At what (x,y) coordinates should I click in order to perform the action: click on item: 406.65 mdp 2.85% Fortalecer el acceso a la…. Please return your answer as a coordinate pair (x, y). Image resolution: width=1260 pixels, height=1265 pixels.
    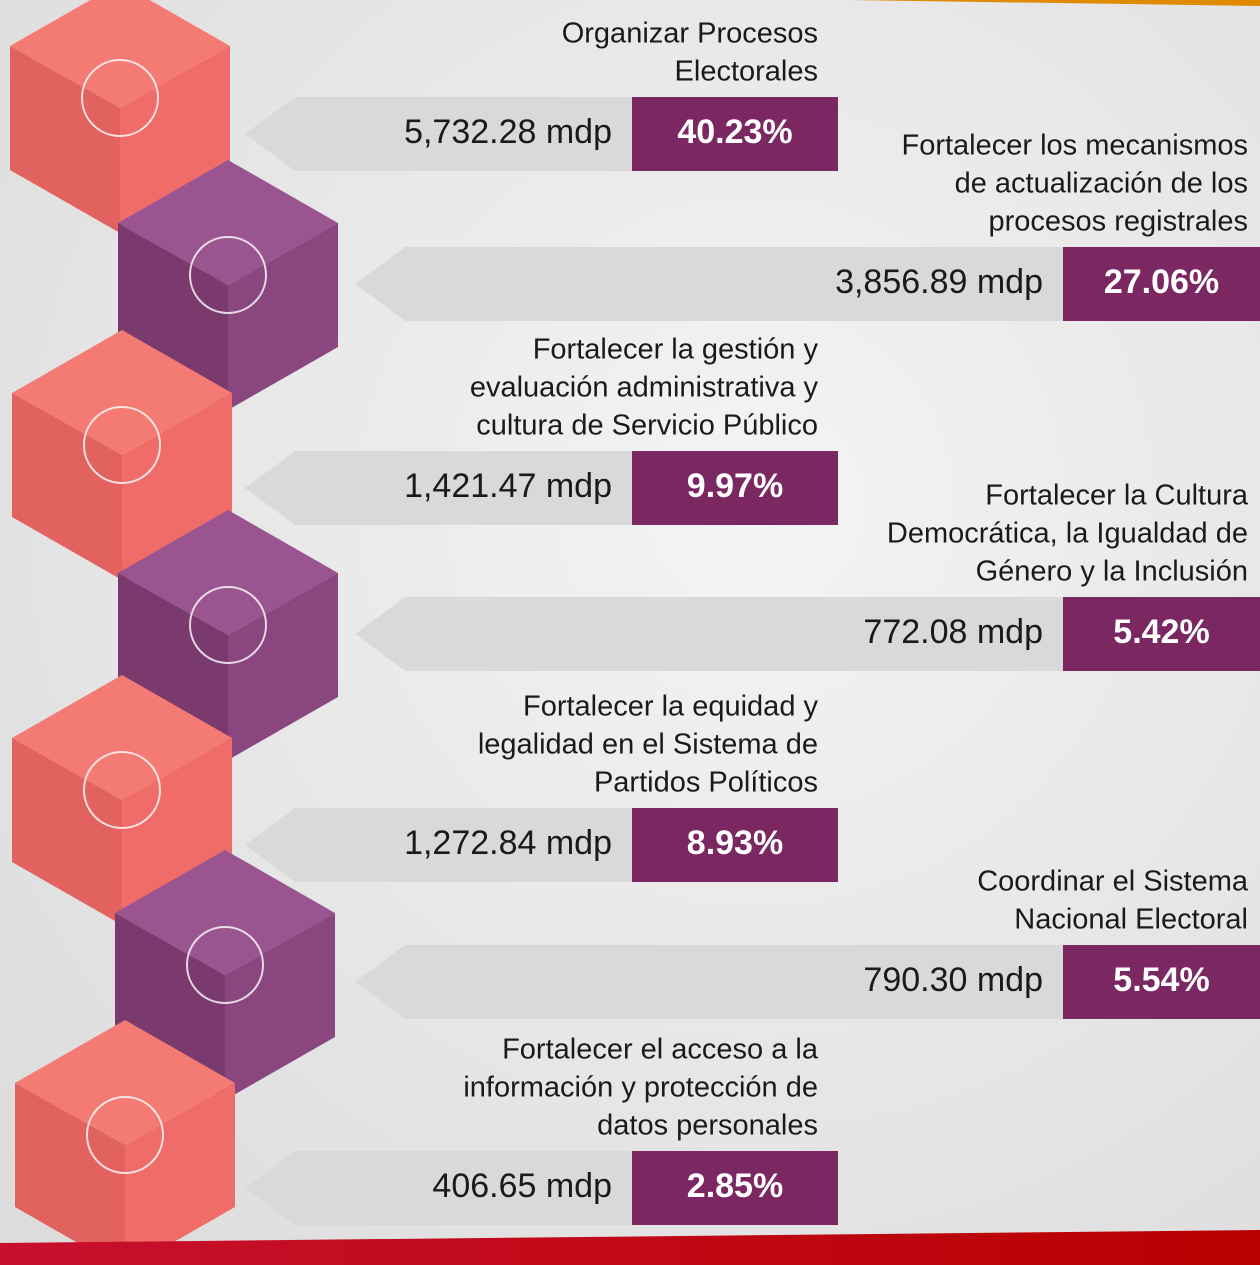
    Looking at the image, I should click on (541, 1129).